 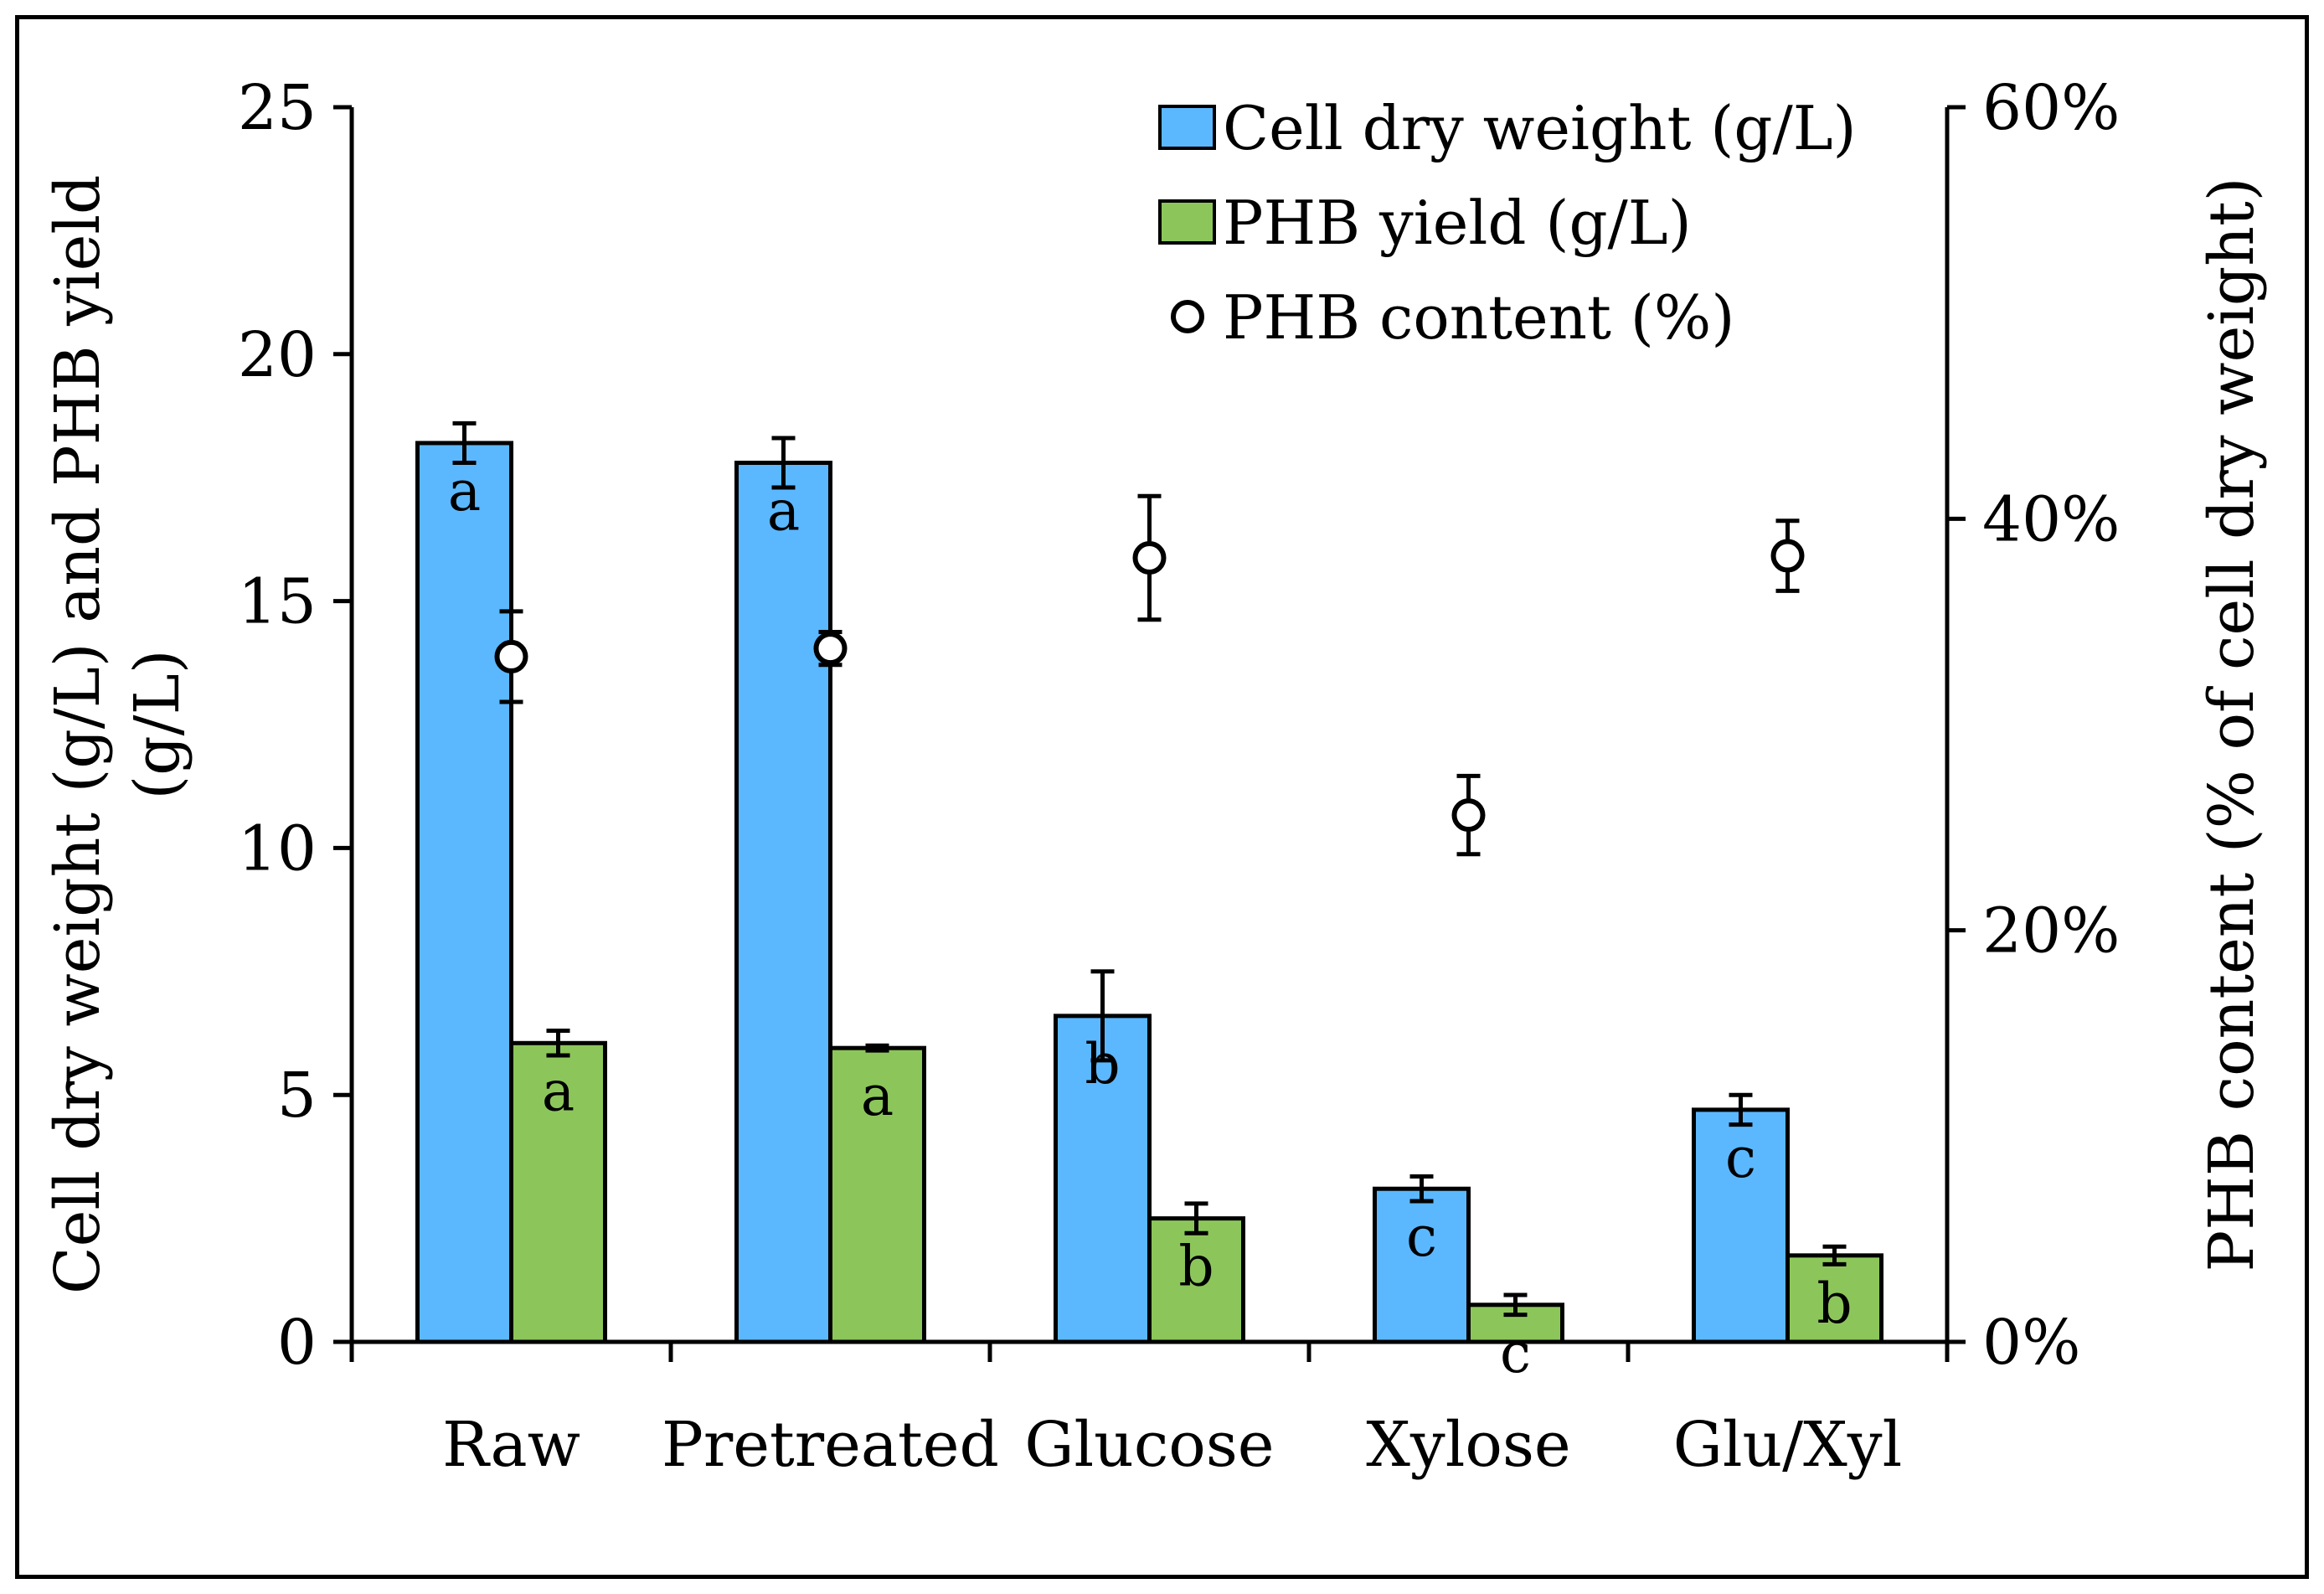 What do you see at coordinates (558, 1192) in the screenshot?
I see `bar-phb-yield-raw` at bounding box center [558, 1192].